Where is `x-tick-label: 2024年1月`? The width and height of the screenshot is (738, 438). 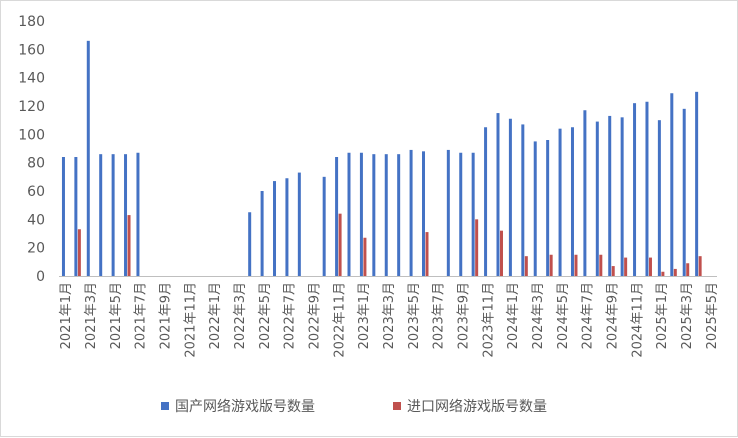
x-tick-label: 2024年1月 is located at coordinates (513, 315).